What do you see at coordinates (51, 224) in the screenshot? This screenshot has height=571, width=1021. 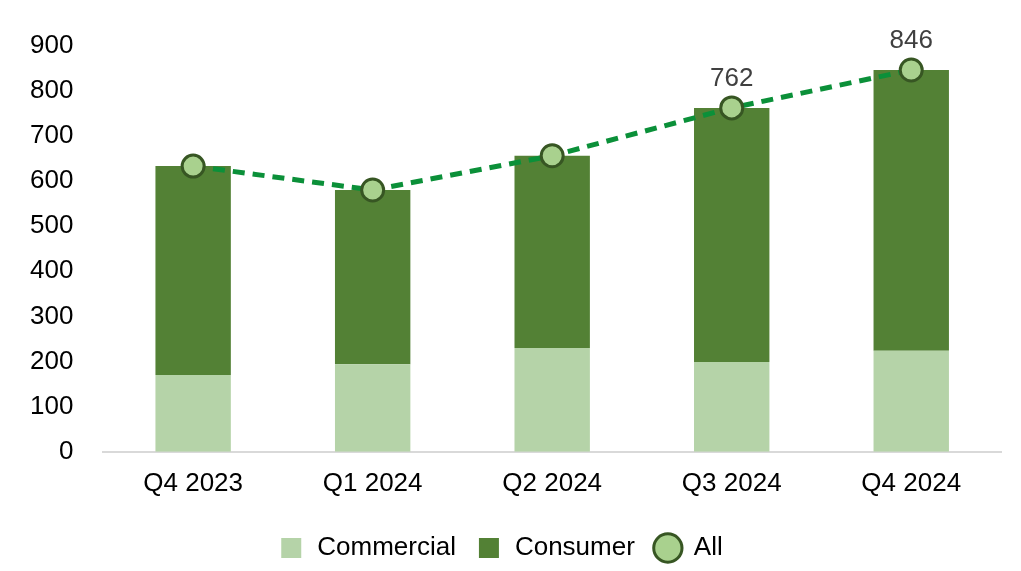 I see `y-tick-label: 500` at bounding box center [51, 224].